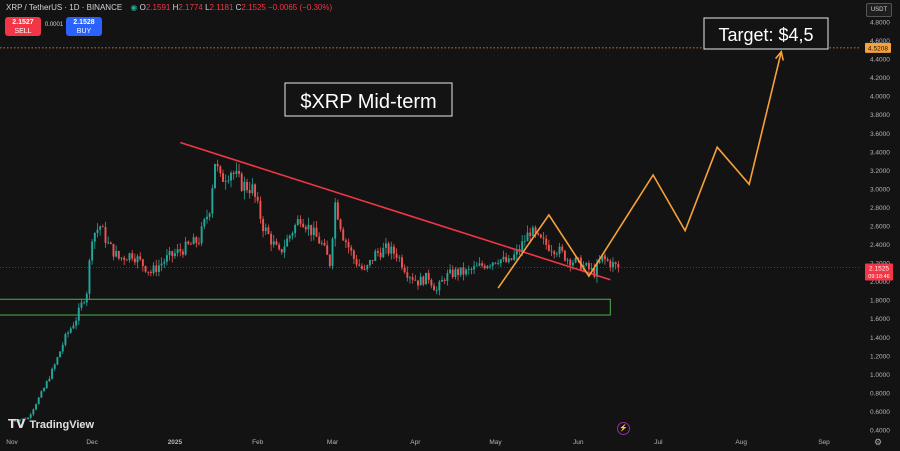 The width and height of the screenshot is (900, 451). What do you see at coordinates (64, 7) in the screenshot?
I see `symbol-label: XRP / TetherUS · 1D · BINANCE` at bounding box center [64, 7].